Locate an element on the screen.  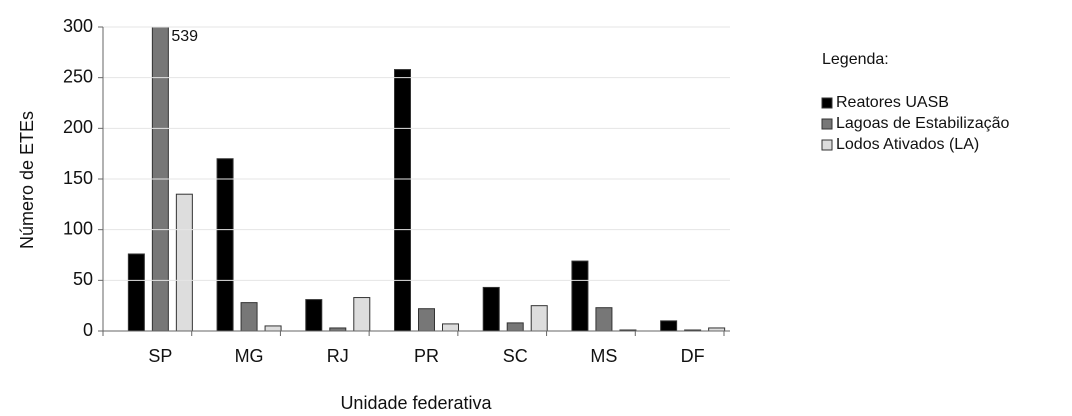
x-tick-label: DF is located at coordinates (693, 356).